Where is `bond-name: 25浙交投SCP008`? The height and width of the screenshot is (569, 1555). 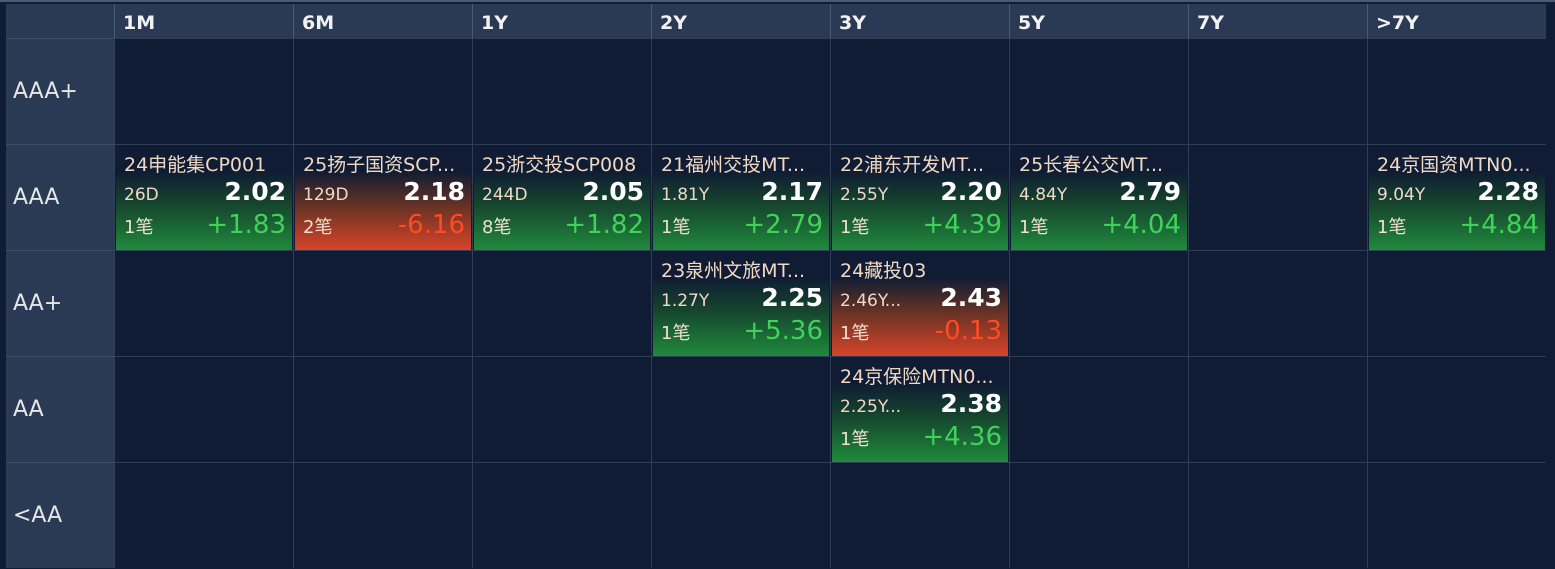
bond-name: 25浙交投SCP008 is located at coordinates (559, 165).